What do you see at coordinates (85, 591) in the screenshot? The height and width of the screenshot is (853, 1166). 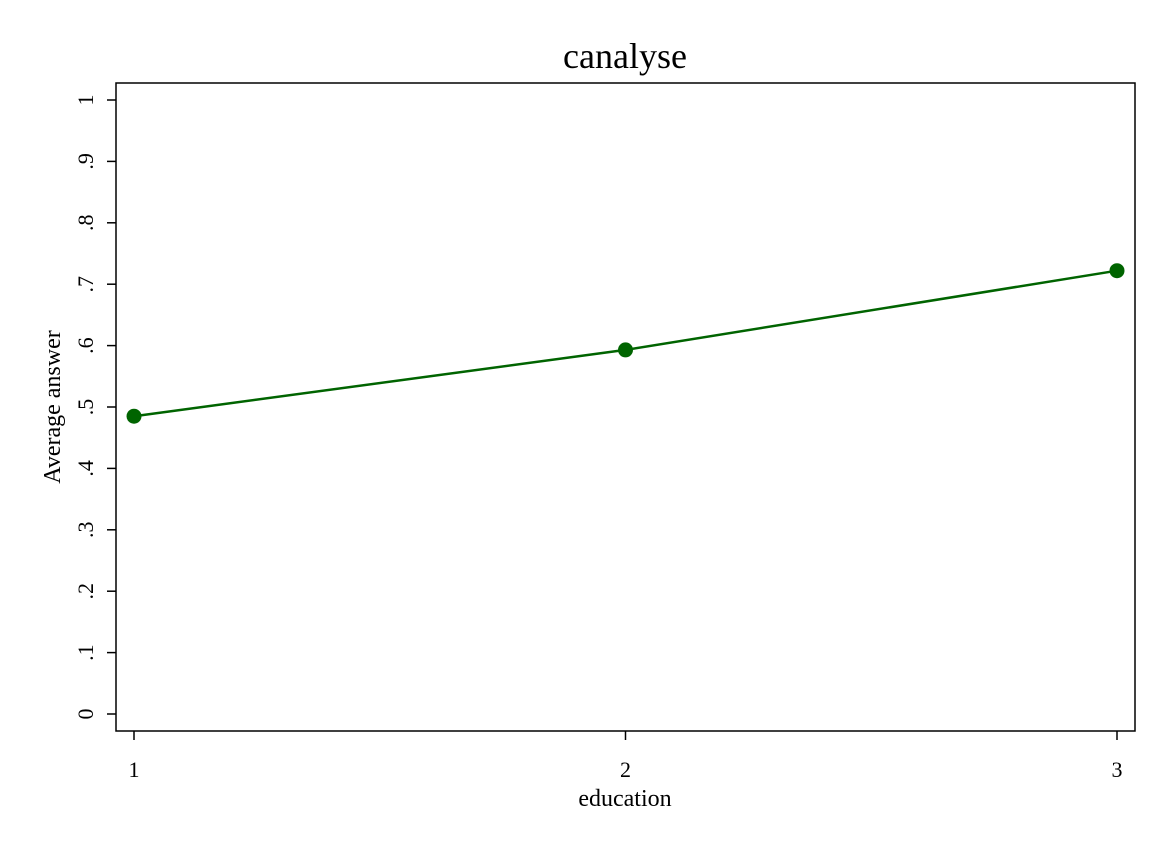 I see `y-tick-label: .2` at bounding box center [85, 591].